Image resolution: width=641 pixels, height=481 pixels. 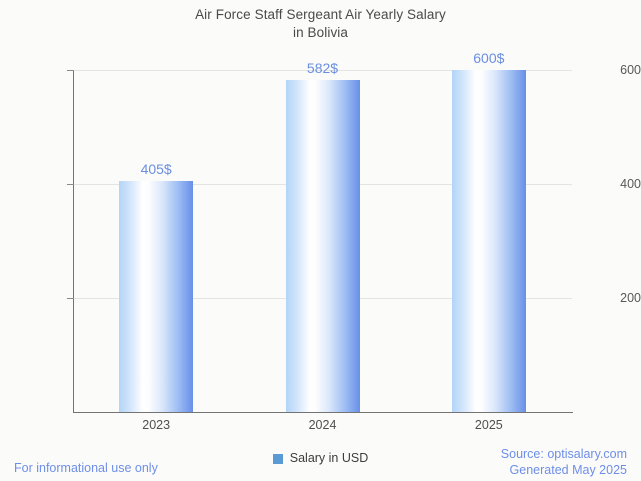 What do you see at coordinates (322, 425) in the screenshot?
I see `x-axis-tick-label: 2024` at bounding box center [322, 425].